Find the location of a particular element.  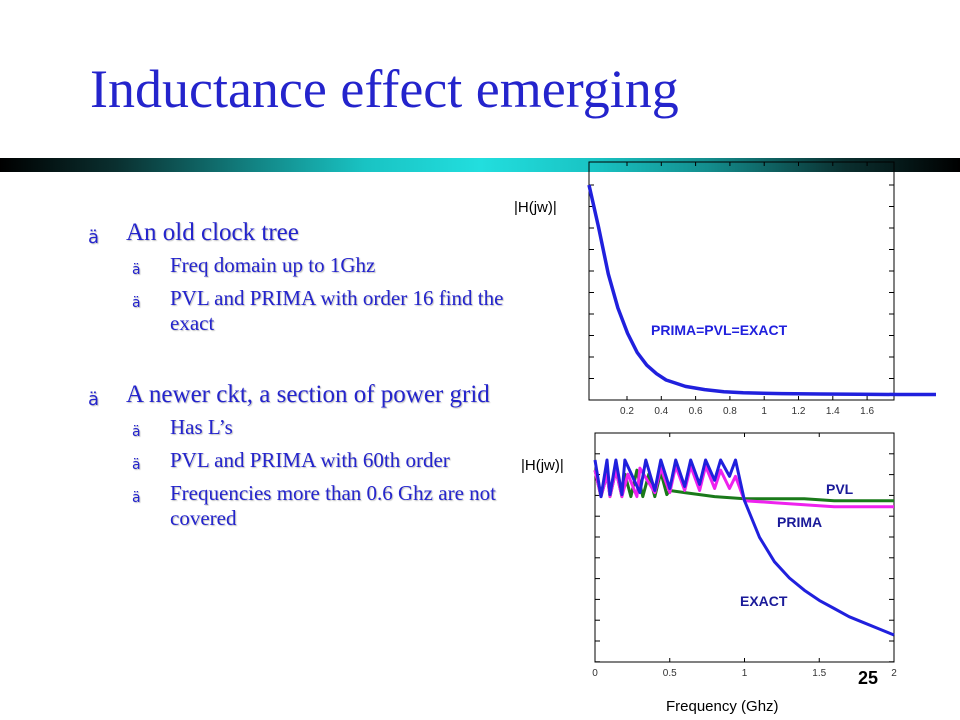

series-label-exact: EXACT is located at coordinates (764, 601).